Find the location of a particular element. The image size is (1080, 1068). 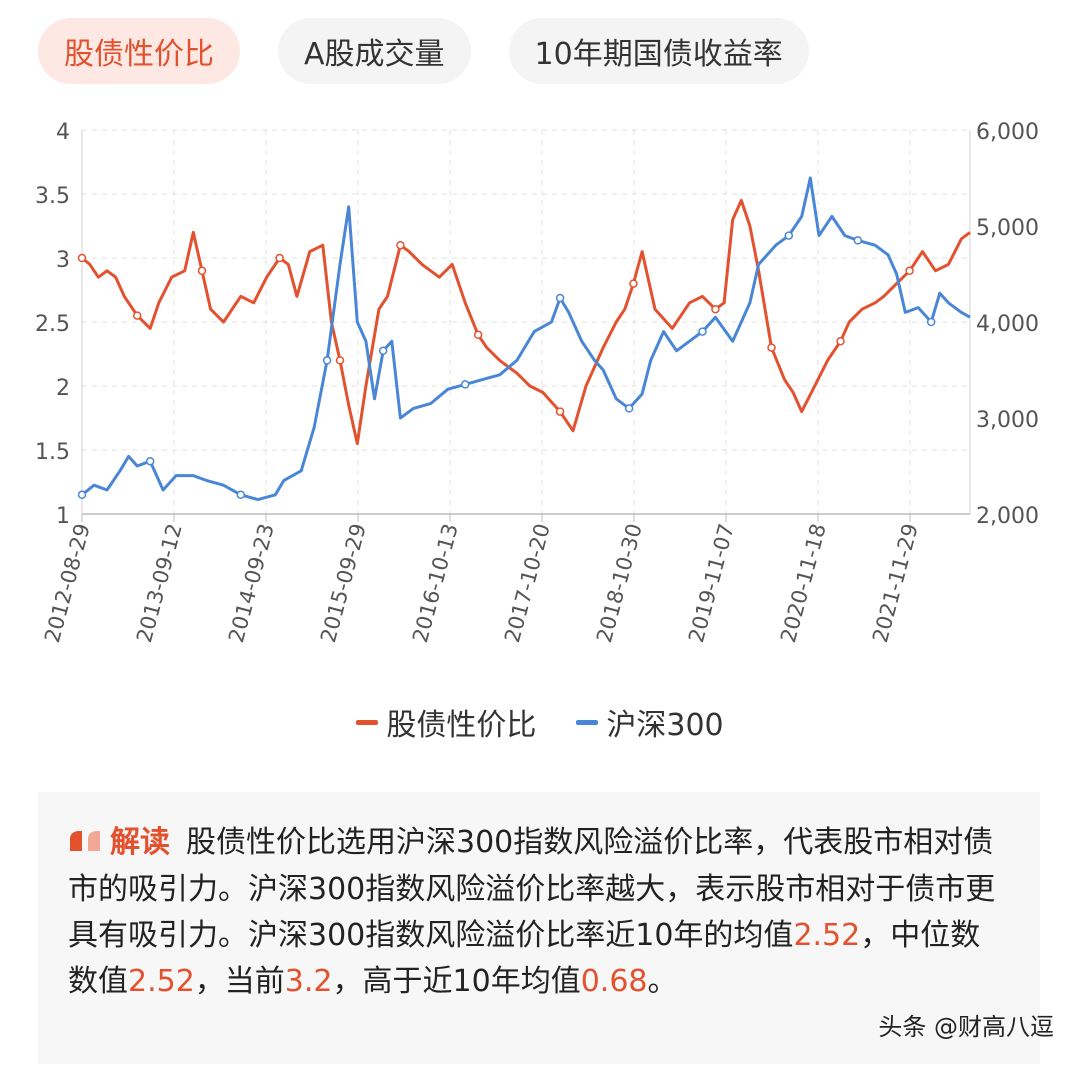

y-right-tick-label: 4,000 is located at coordinates (1007, 324).